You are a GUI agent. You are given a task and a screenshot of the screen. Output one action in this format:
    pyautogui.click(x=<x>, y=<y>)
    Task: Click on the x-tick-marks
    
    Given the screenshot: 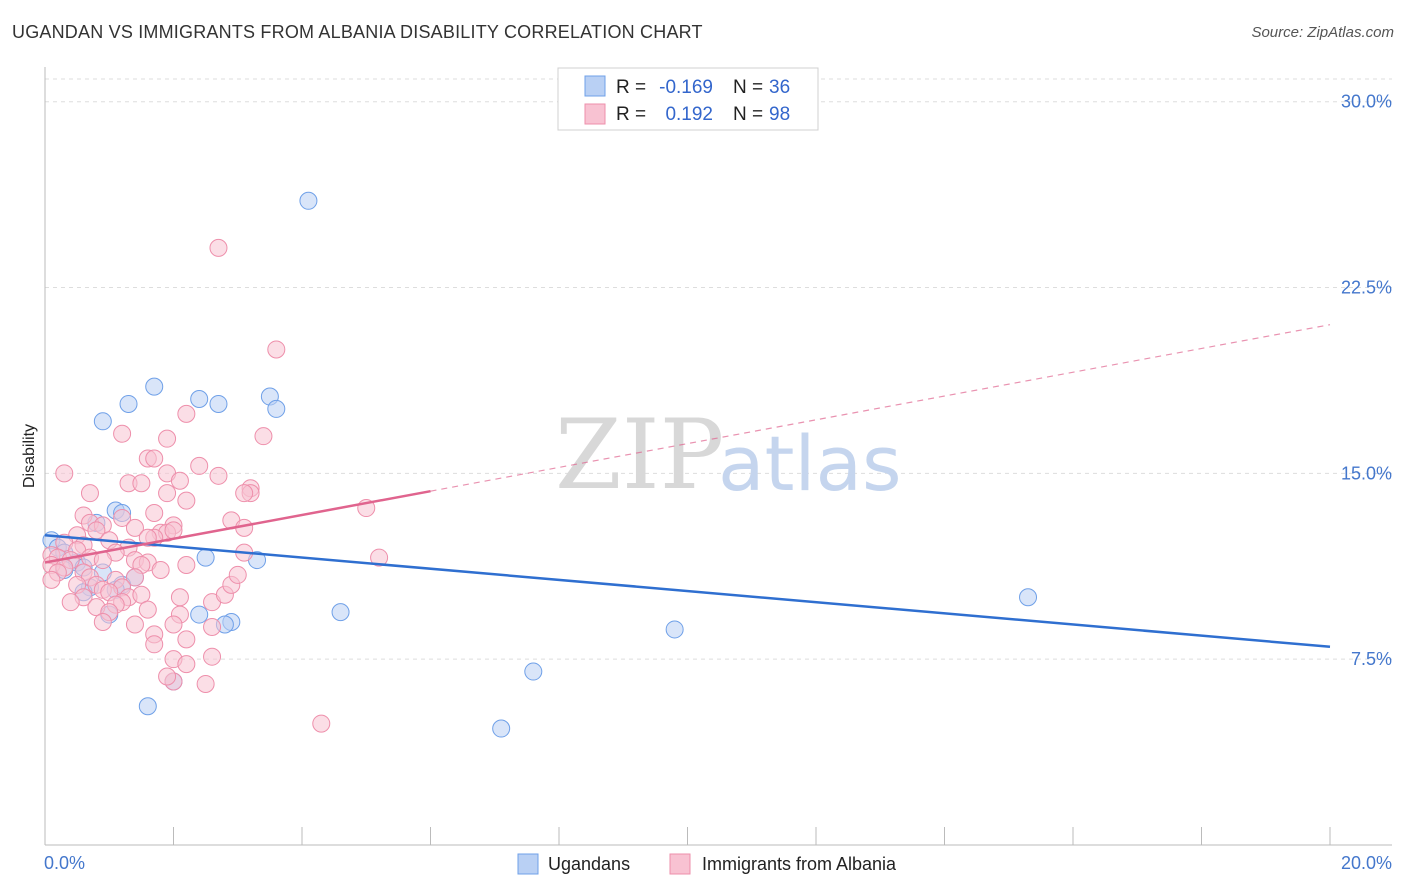 What is the action you would take?
    pyautogui.click(x=687, y=836)
    